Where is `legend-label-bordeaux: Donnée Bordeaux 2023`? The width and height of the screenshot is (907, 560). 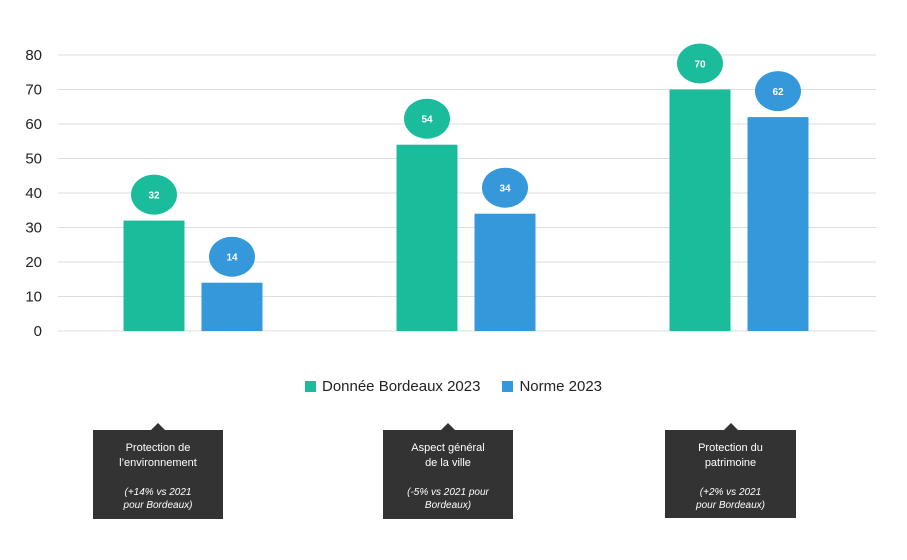 legend-label-bordeaux: Donnée Bordeaux 2023 is located at coordinates (401, 386).